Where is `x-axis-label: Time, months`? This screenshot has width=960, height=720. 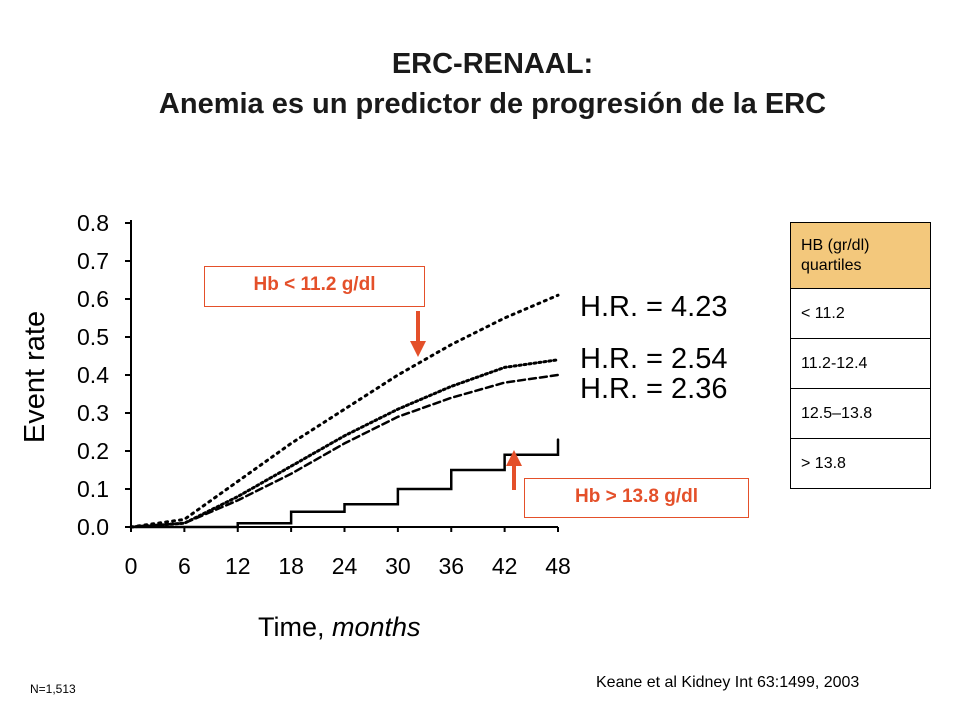 x-axis-label: Time, months is located at coordinates (339, 627).